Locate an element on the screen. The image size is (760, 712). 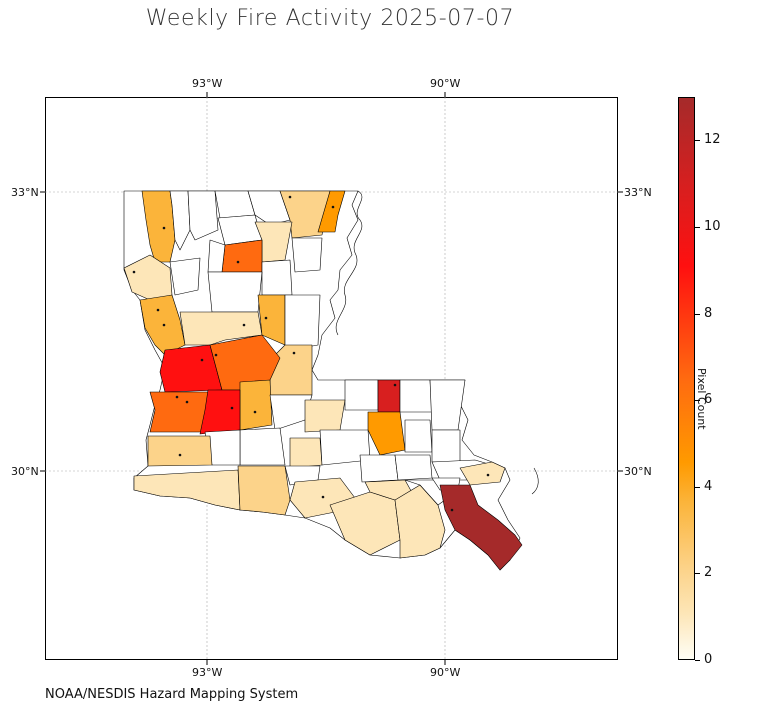
parish-bienville is located at coordinates (242, 256).